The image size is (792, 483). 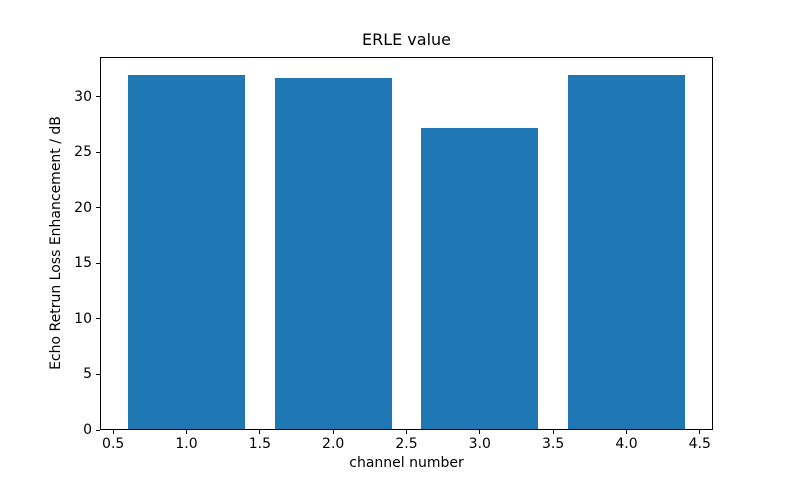 I want to click on y-tick-label: 20, so click(x=83, y=207).